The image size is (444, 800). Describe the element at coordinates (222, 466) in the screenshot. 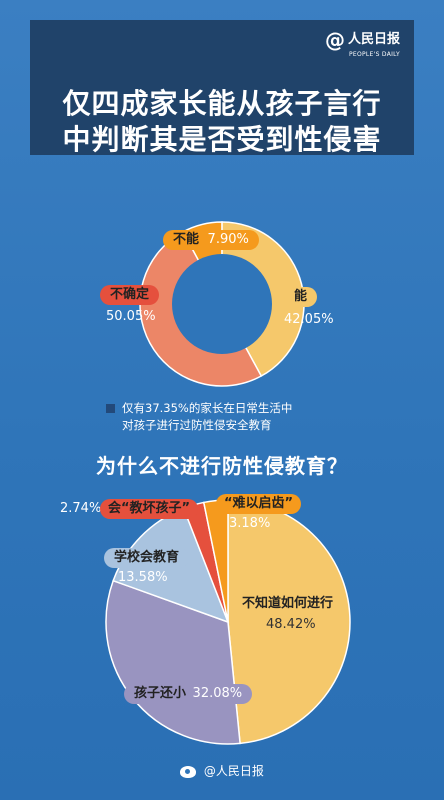

I see `section-question: 为什么不进行防性侵教育？` at that location.